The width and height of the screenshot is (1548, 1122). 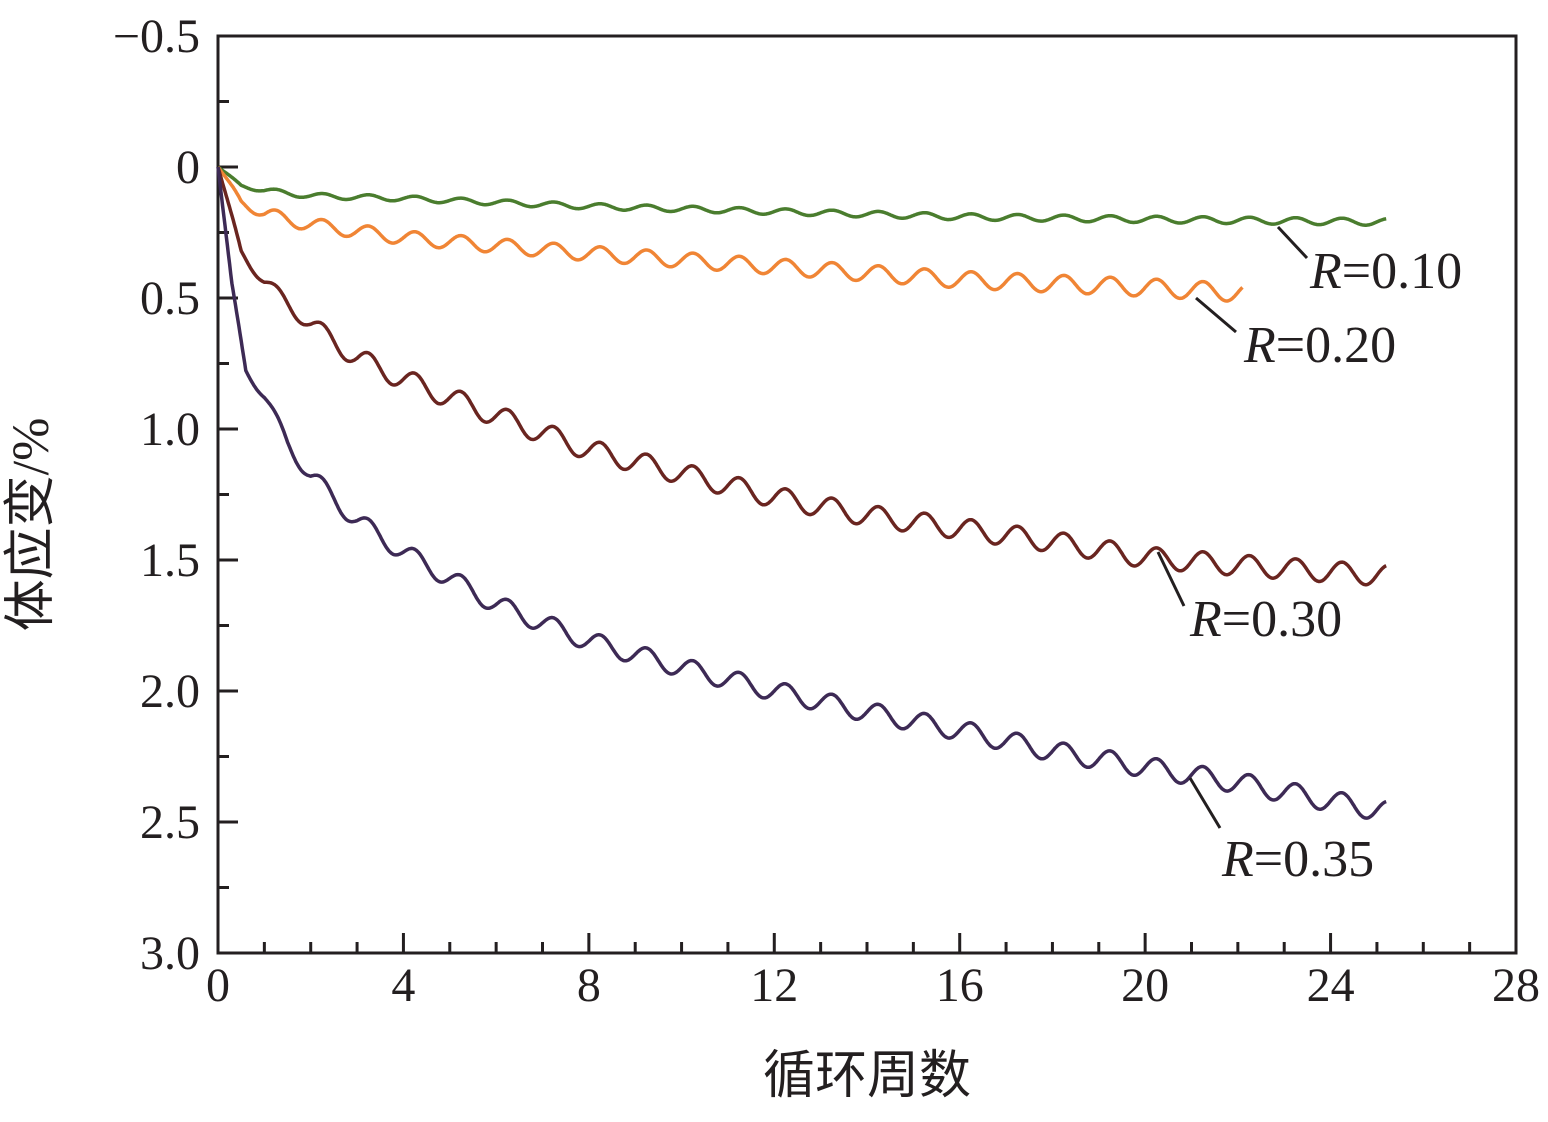 I want to click on x-tick-label: 4, so click(x=403, y=985).